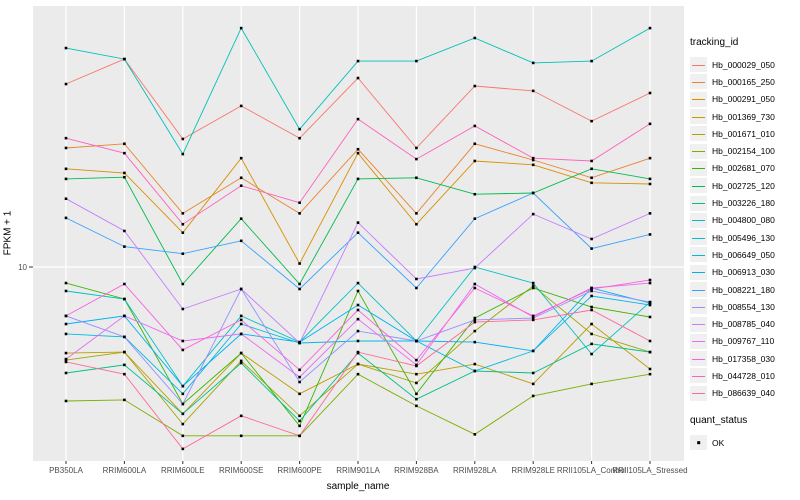  What do you see at coordinates (743, 185) in the screenshot?
I see `legend-item-label: Hb_002725_120` at bounding box center [743, 185].